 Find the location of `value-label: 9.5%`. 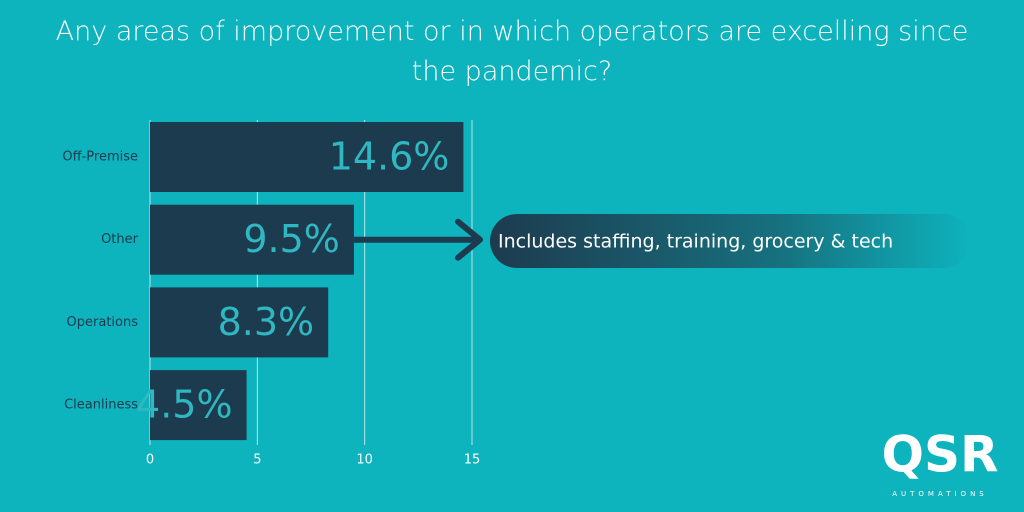

value-label: 9.5% is located at coordinates (291, 239).